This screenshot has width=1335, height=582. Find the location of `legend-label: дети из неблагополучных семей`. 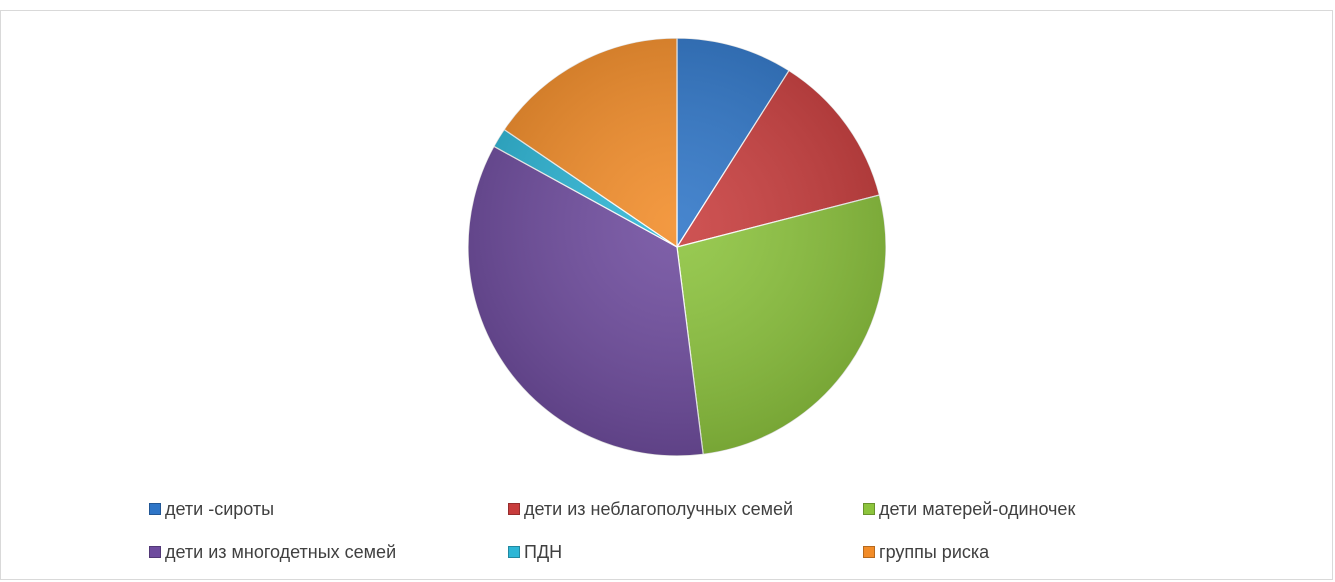

legend-label: дети из неблагополучных семей is located at coordinates (659, 508).